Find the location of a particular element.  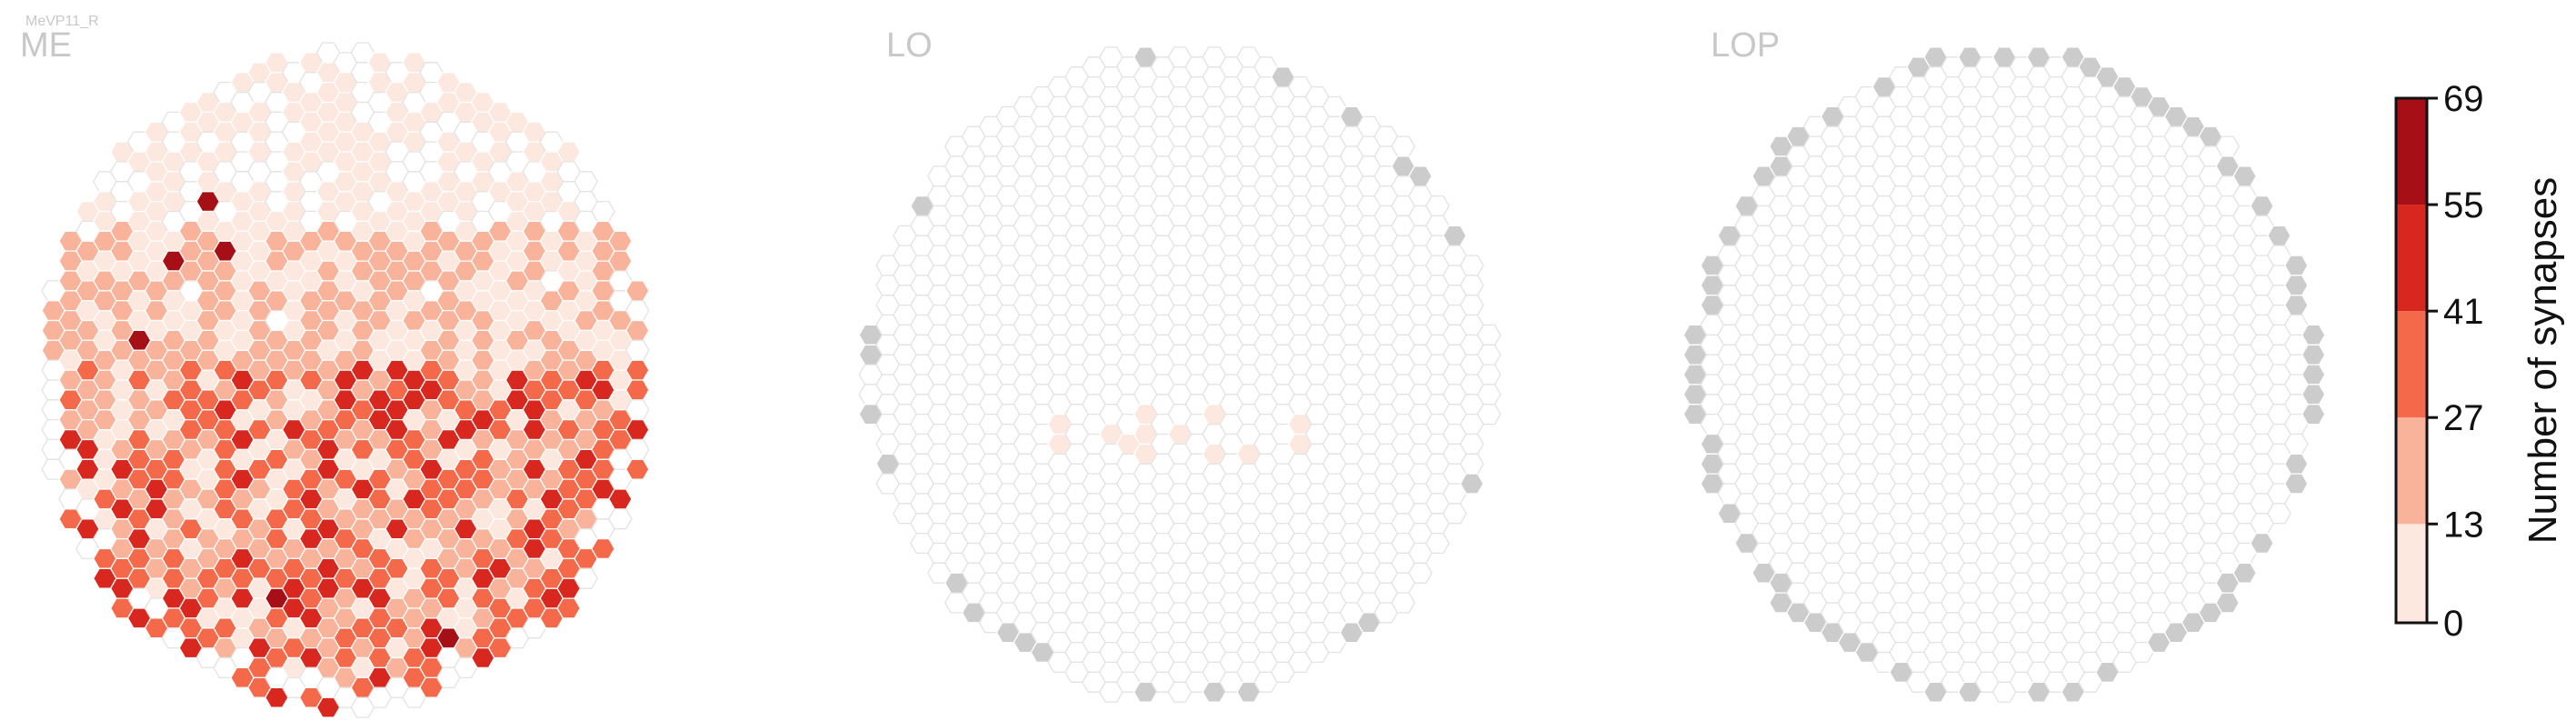

panel-title-lo: LO is located at coordinates (909, 45).